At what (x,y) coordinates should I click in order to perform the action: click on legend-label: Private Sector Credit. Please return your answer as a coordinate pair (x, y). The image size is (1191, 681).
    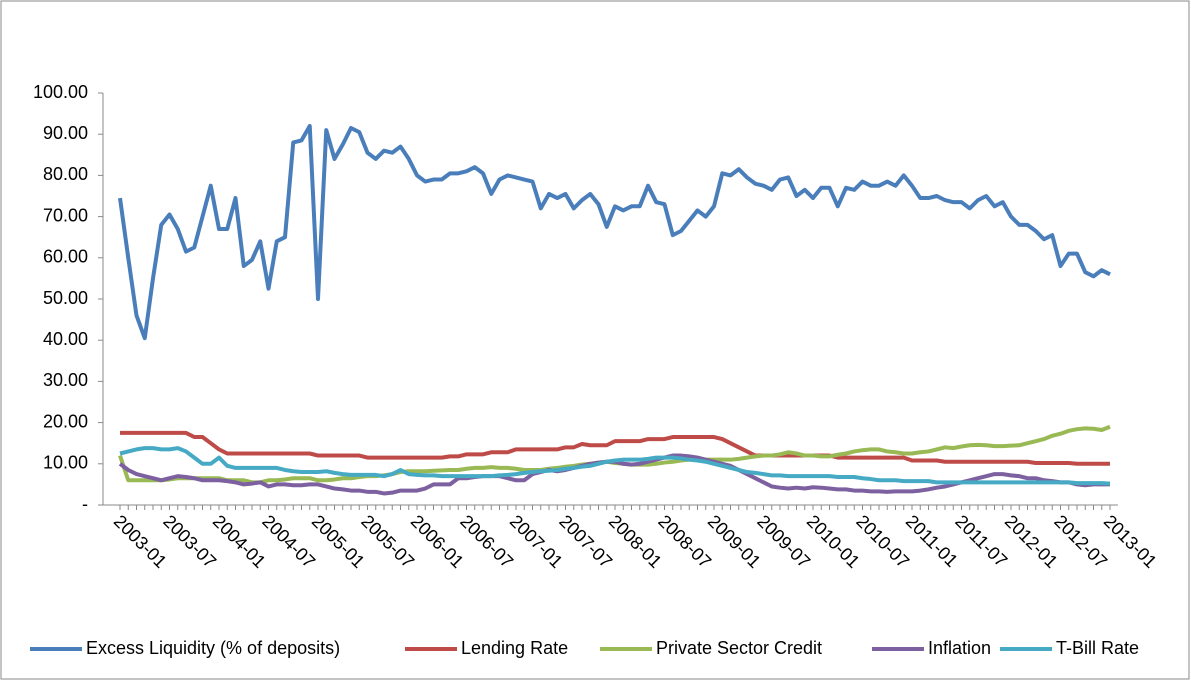
    Looking at the image, I should click on (739, 648).